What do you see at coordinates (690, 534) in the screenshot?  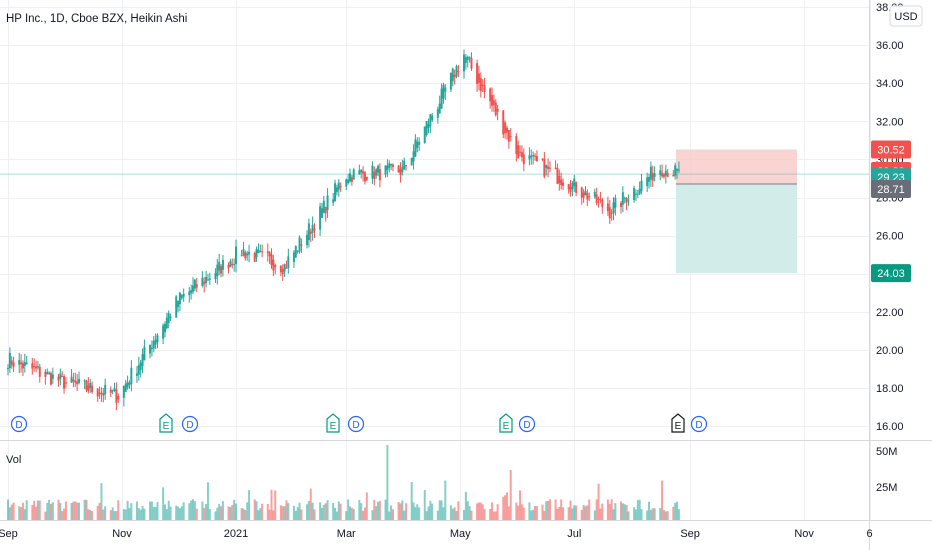 I see `time-tick-label: Sep` at bounding box center [690, 534].